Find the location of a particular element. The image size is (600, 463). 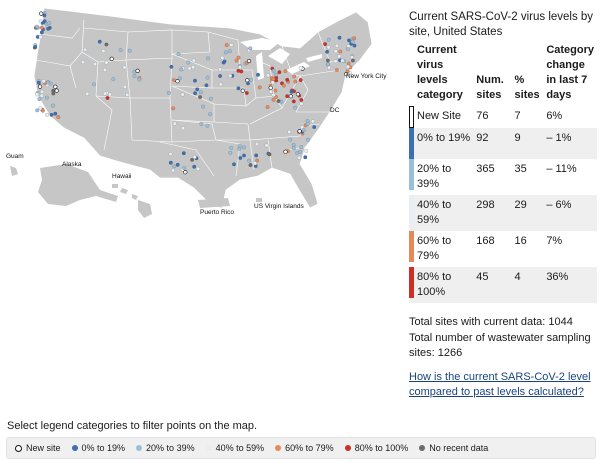

legend-filter-item: New site is located at coordinates (38, 448).